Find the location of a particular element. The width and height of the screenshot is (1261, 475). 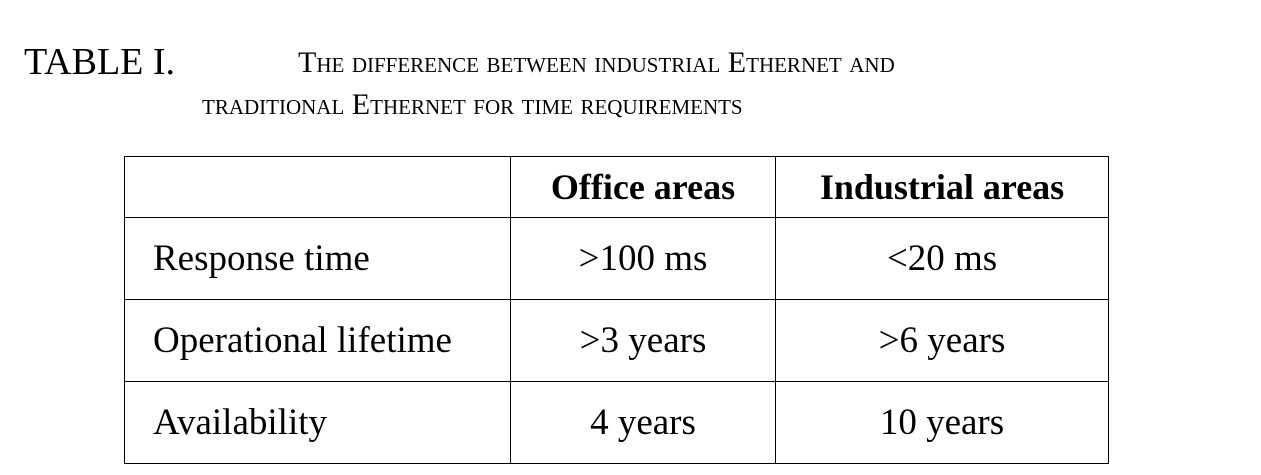

header-cell-office-areas: Office areas is located at coordinates (643, 187).